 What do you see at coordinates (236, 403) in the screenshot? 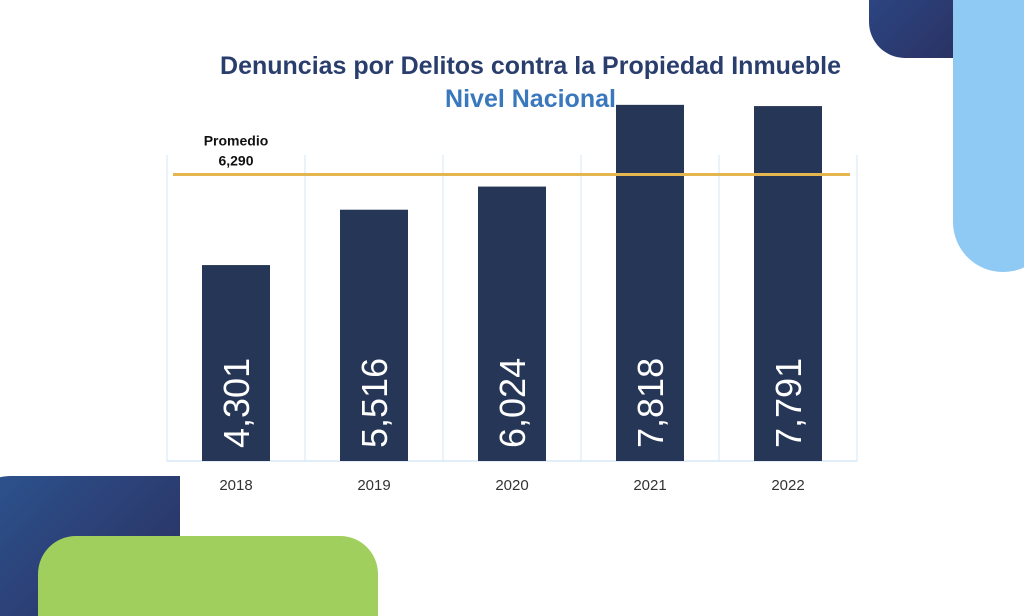
I see `data-label: 4,301` at bounding box center [236, 403].